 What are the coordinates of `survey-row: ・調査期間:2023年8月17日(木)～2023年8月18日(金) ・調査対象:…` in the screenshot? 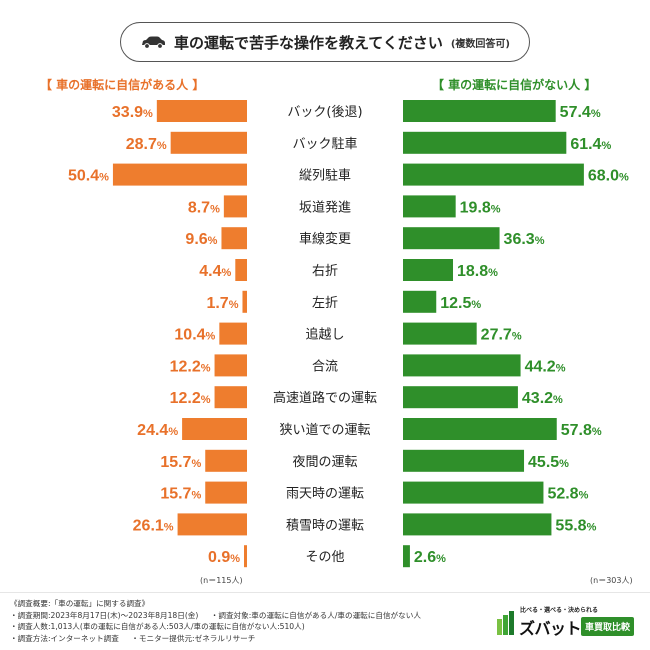 It's located at (260, 616).